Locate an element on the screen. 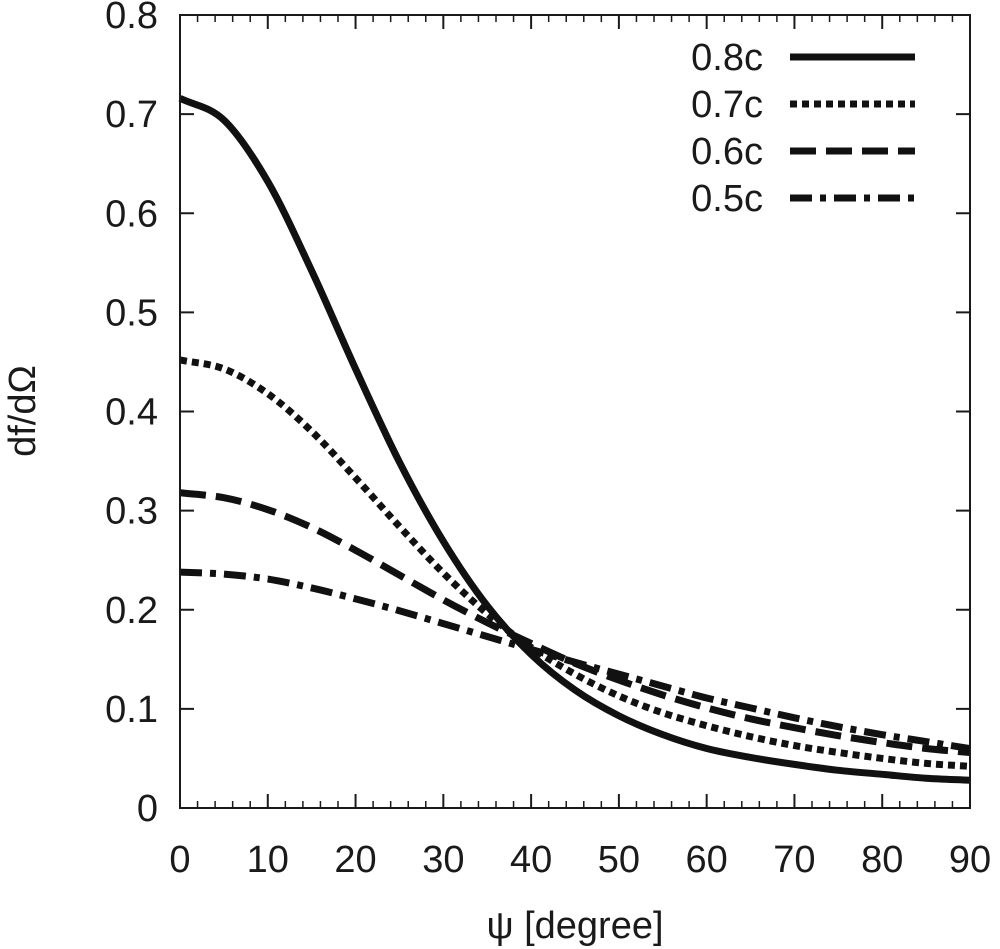  x-tick-label: 60 is located at coordinates (707, 860).